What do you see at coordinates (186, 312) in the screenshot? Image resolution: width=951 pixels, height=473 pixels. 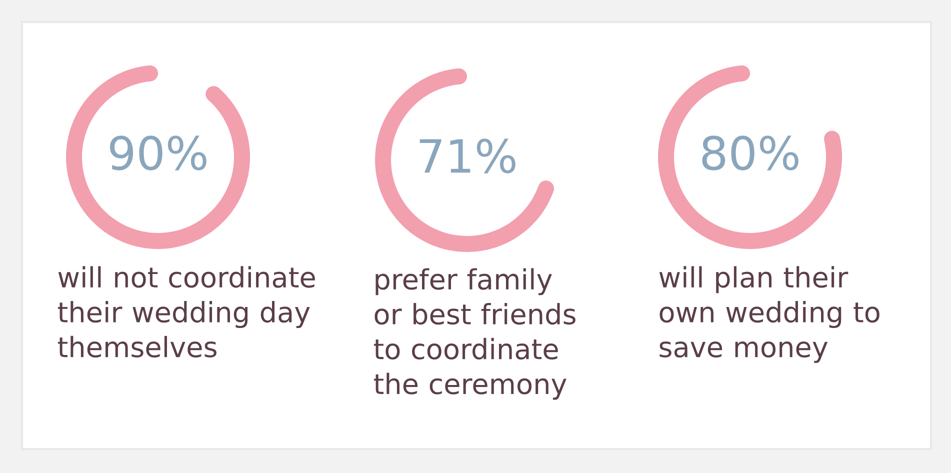 I see `slice-label: will not coordinate their wedding day themselves` at bounding box center [186, 312].